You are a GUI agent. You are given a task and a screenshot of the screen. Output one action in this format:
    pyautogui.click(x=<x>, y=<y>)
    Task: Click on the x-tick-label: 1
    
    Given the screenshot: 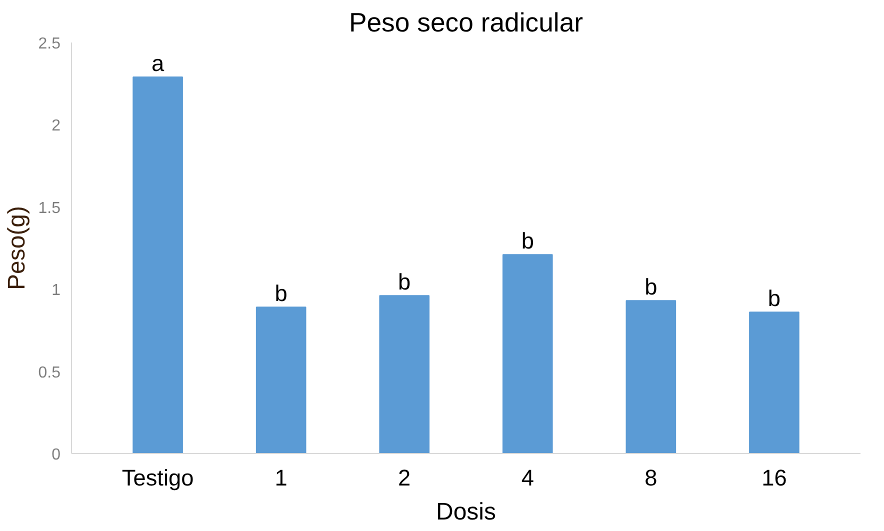 What is the action you would take?
    pyautogui.click(x=281, y=477)
    